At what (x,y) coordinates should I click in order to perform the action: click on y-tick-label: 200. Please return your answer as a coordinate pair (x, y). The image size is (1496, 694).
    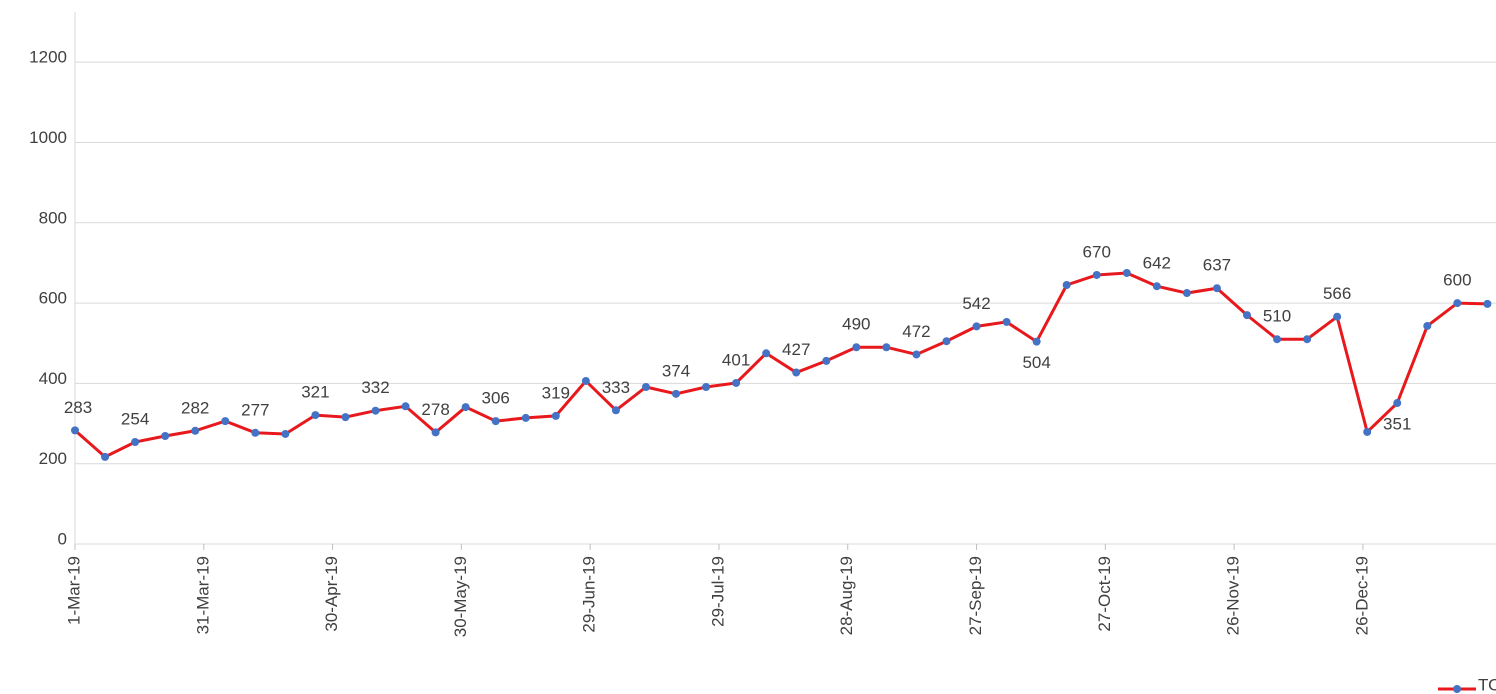
    Looking at the image, I should click on (53, 458).